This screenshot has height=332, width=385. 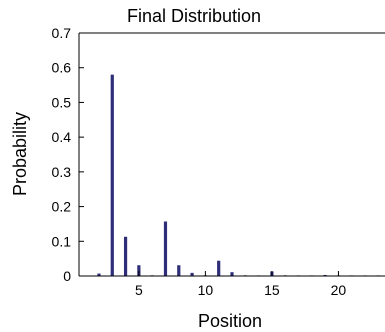 I want to click on x-tick-label: 20, so click(x=339, y=290).